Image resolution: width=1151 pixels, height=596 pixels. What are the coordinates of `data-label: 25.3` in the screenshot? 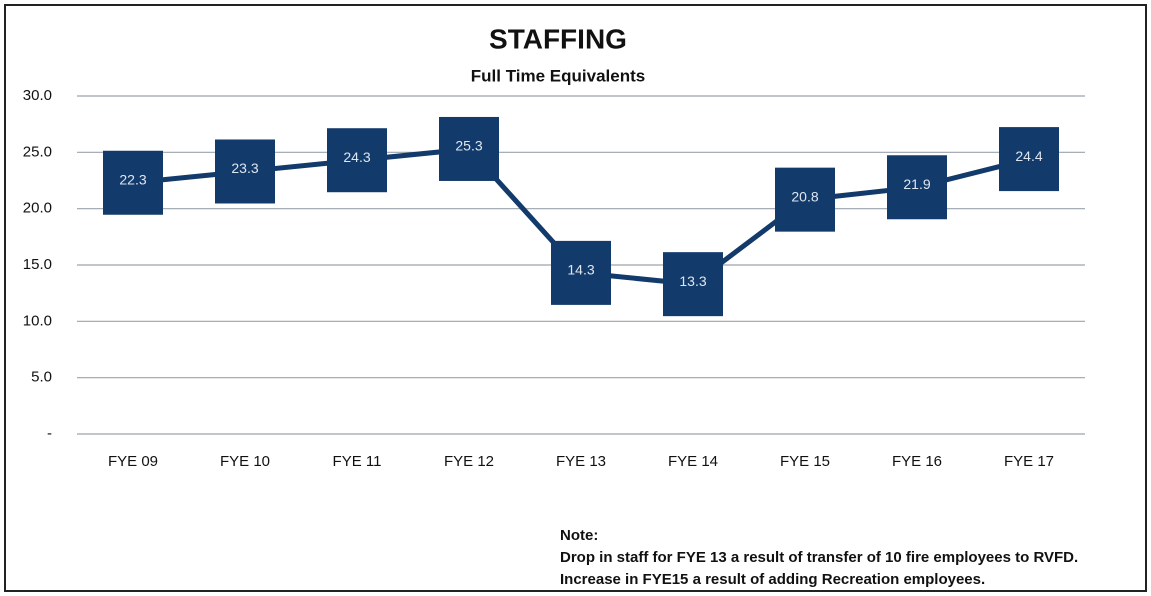 It's located at (468, 146).